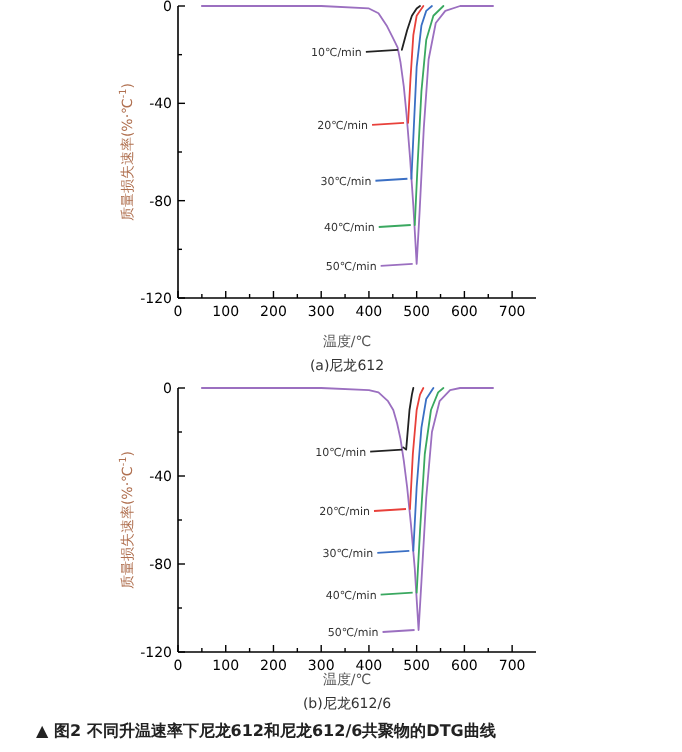  I want to click on text: ▲ 图2 不同升温速率下尼龙612和尼龙612/6共聚物的DTG曲线, so click(266, 730).